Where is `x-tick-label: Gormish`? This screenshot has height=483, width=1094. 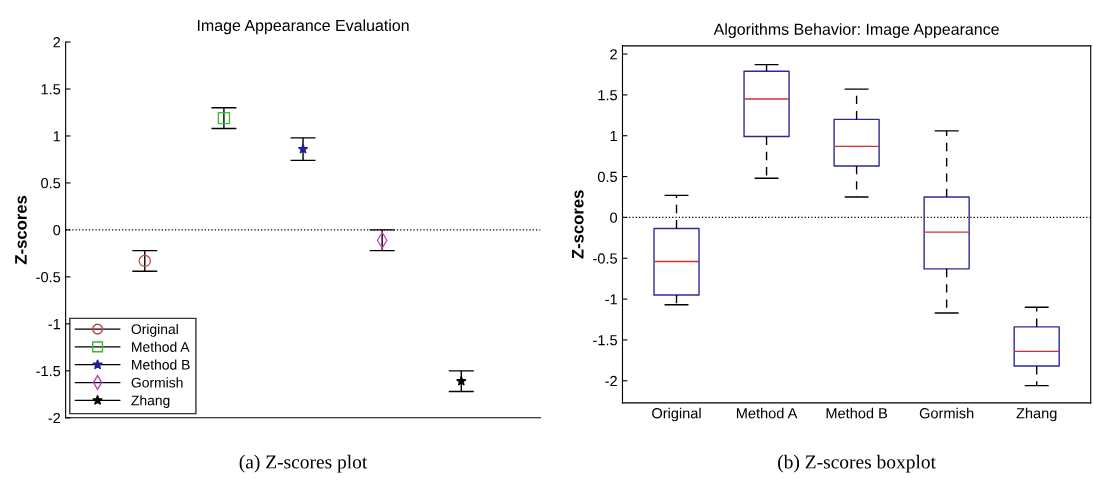
x-tick-label: Gormish is located at coordinates (946, 413).